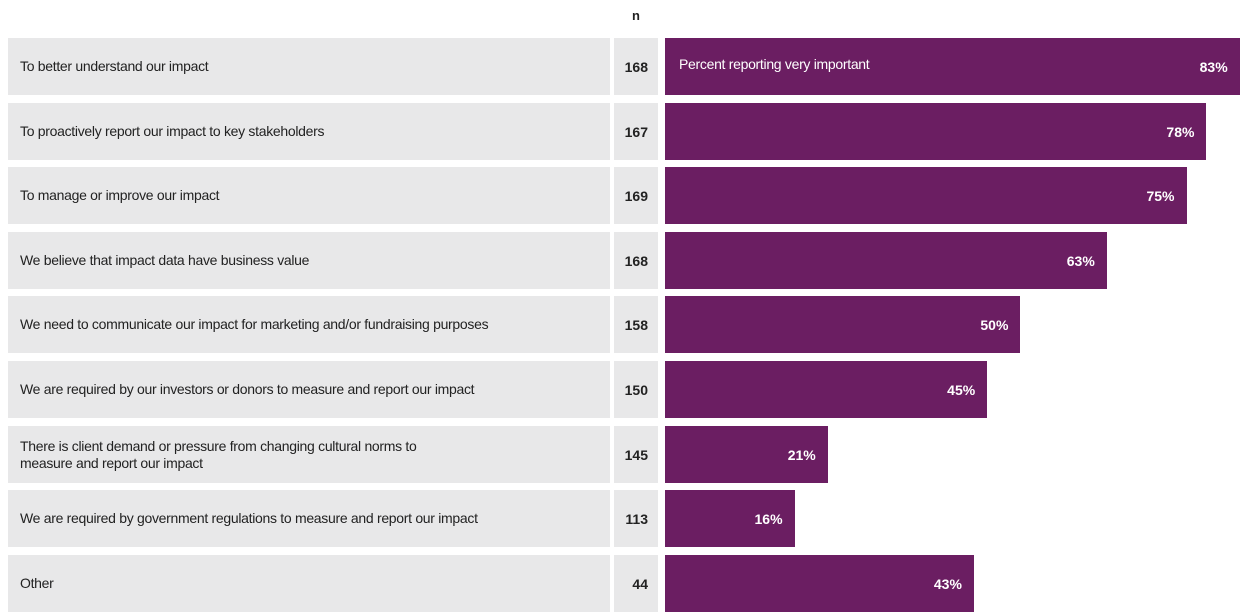  What do you see at coordinates (826, 389) in the screenshot?
I see `bar: 45%` at bounding box center [826, 389].